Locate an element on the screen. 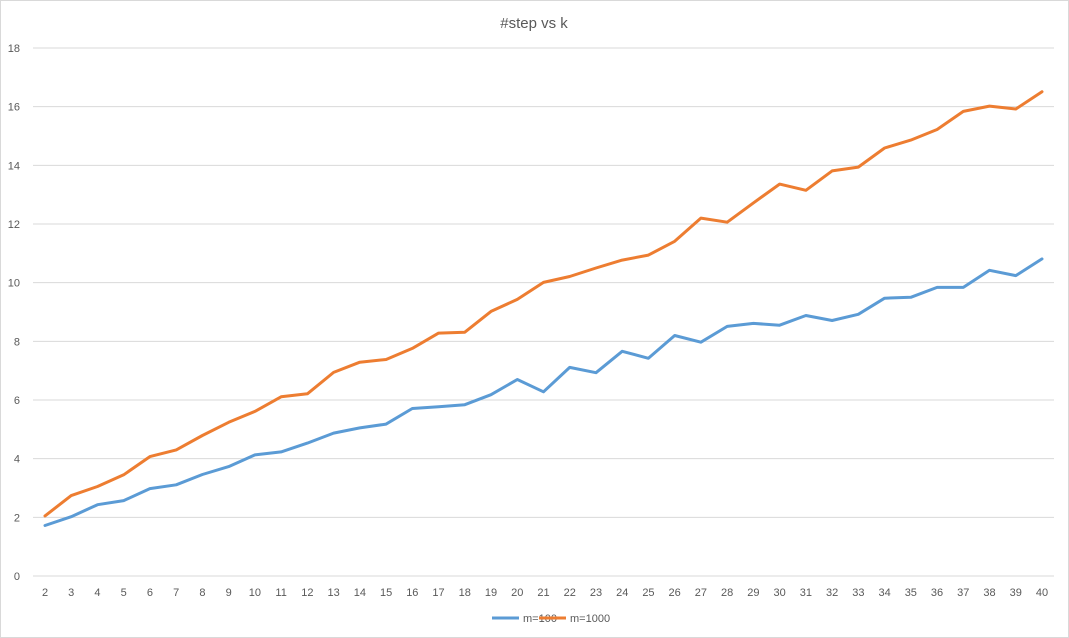 This screenshot has width=1069, height=638. x-tick-label: 4 is located at coordinates (97, 593).